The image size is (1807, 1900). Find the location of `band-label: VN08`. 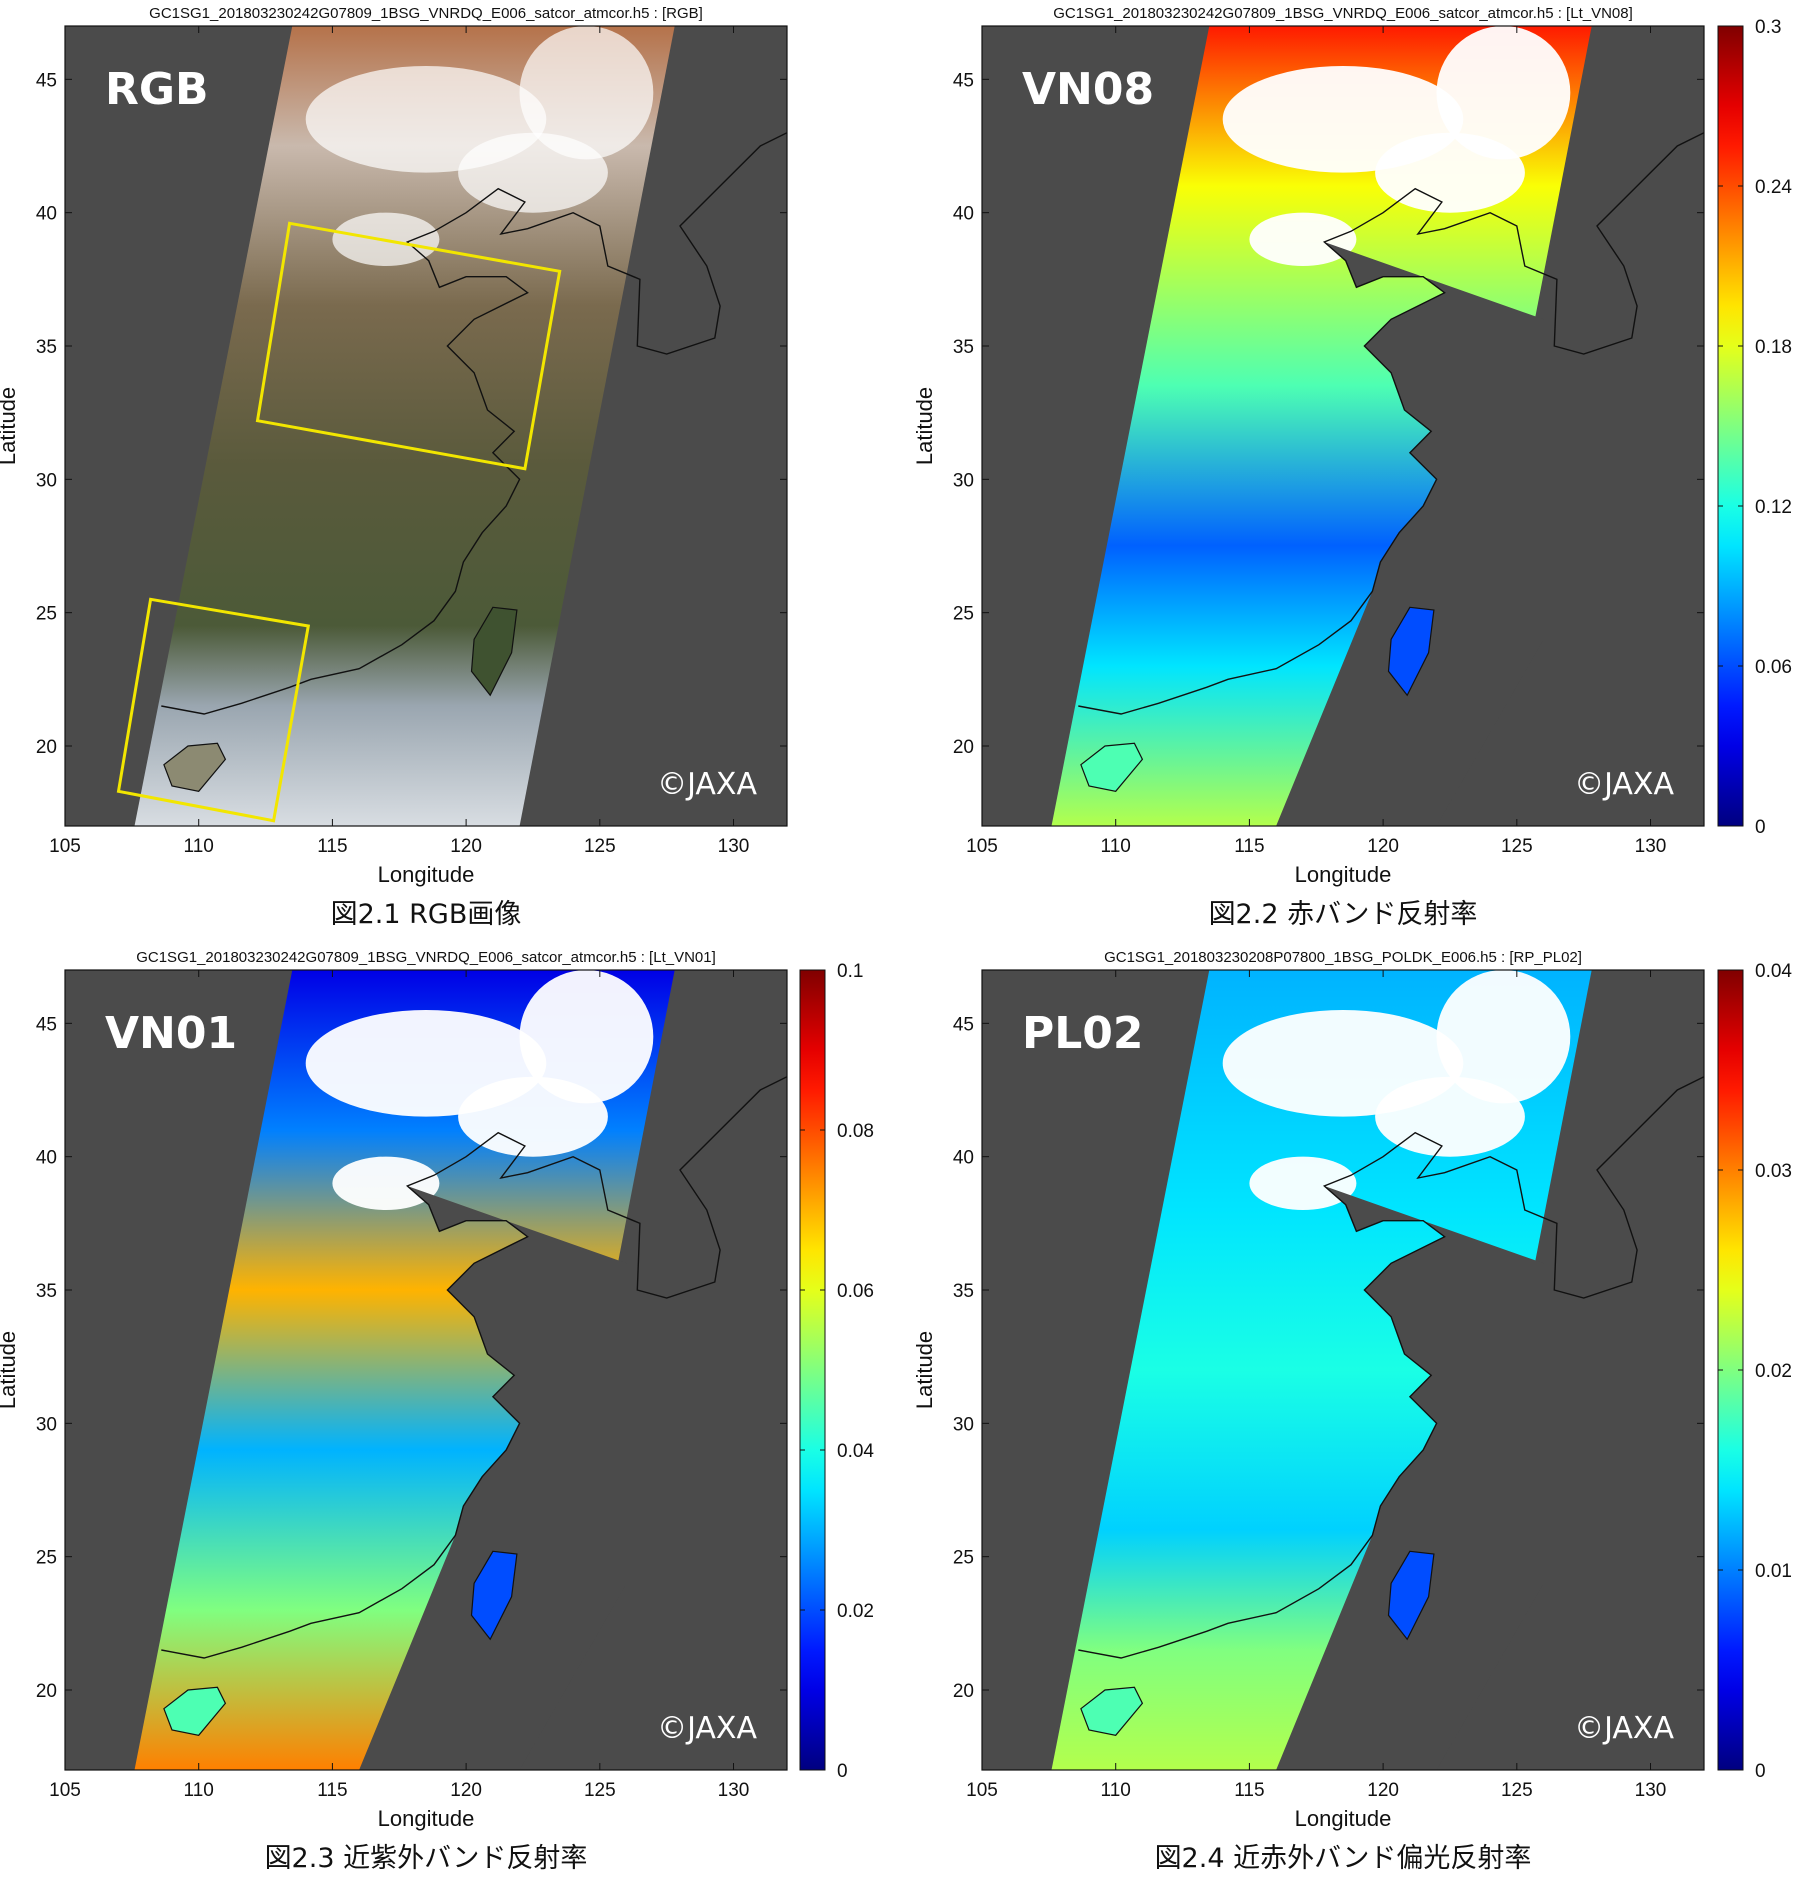

band-label: VN08 is located at coordinates (1088, 89).